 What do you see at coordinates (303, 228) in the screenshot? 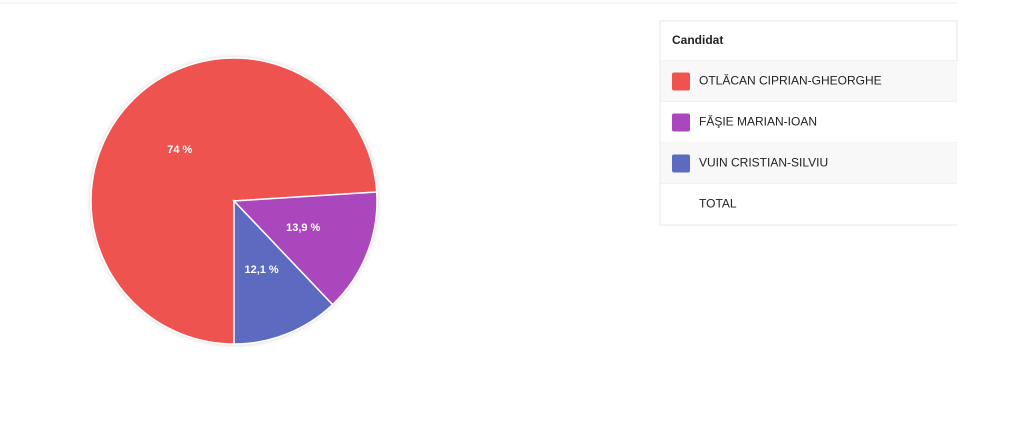
I see `slice-label: 13,9 %` at bounding box center [303, 228].